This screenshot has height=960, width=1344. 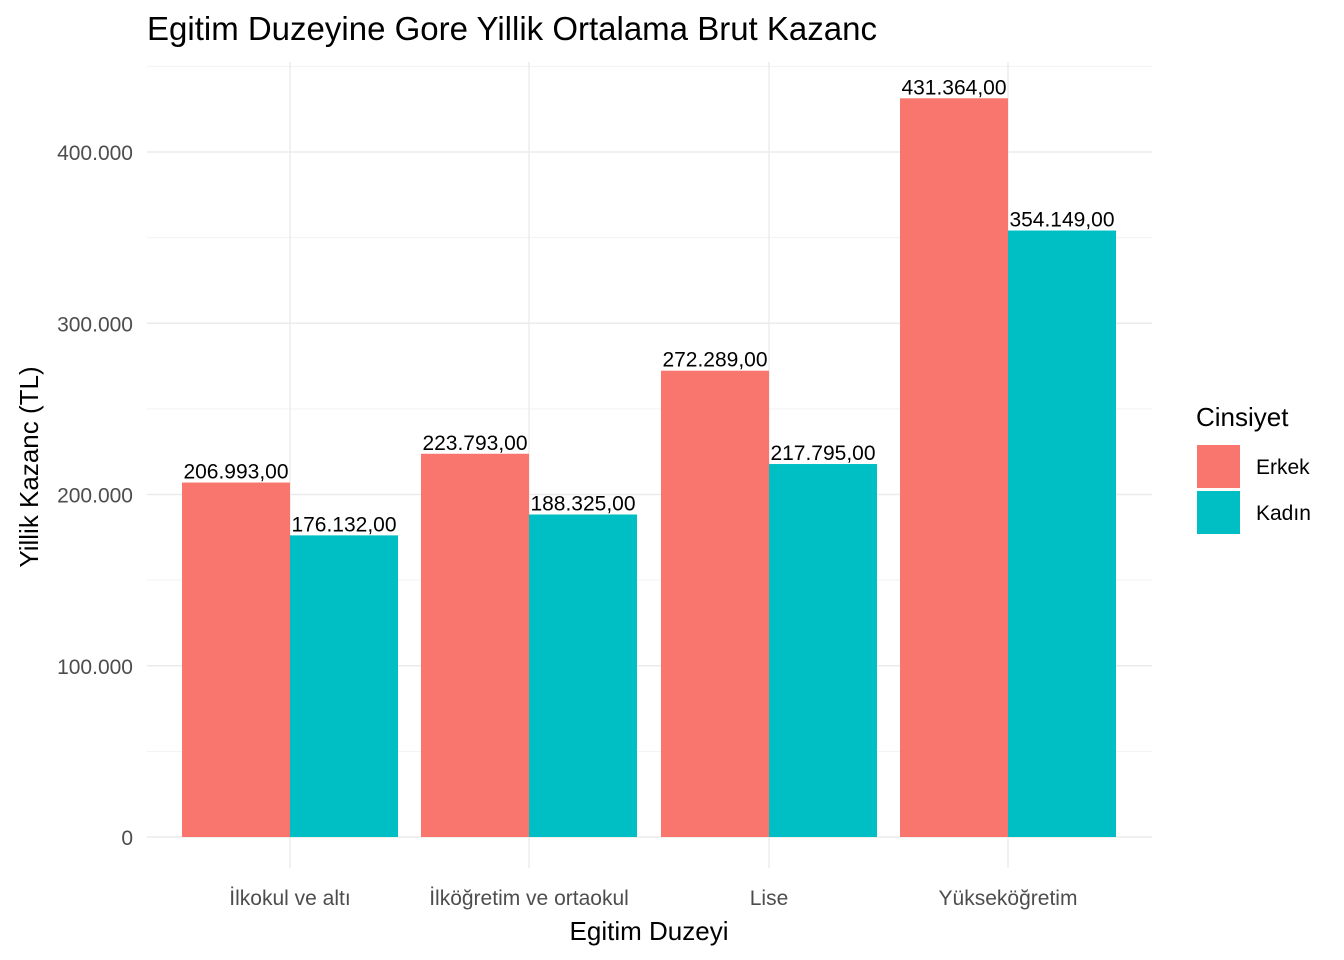 What do you see at coordinates (1061, 220) in the screenshot?
I see `bar-value-label: 354.149,00` at bounding box center [1061, 220].